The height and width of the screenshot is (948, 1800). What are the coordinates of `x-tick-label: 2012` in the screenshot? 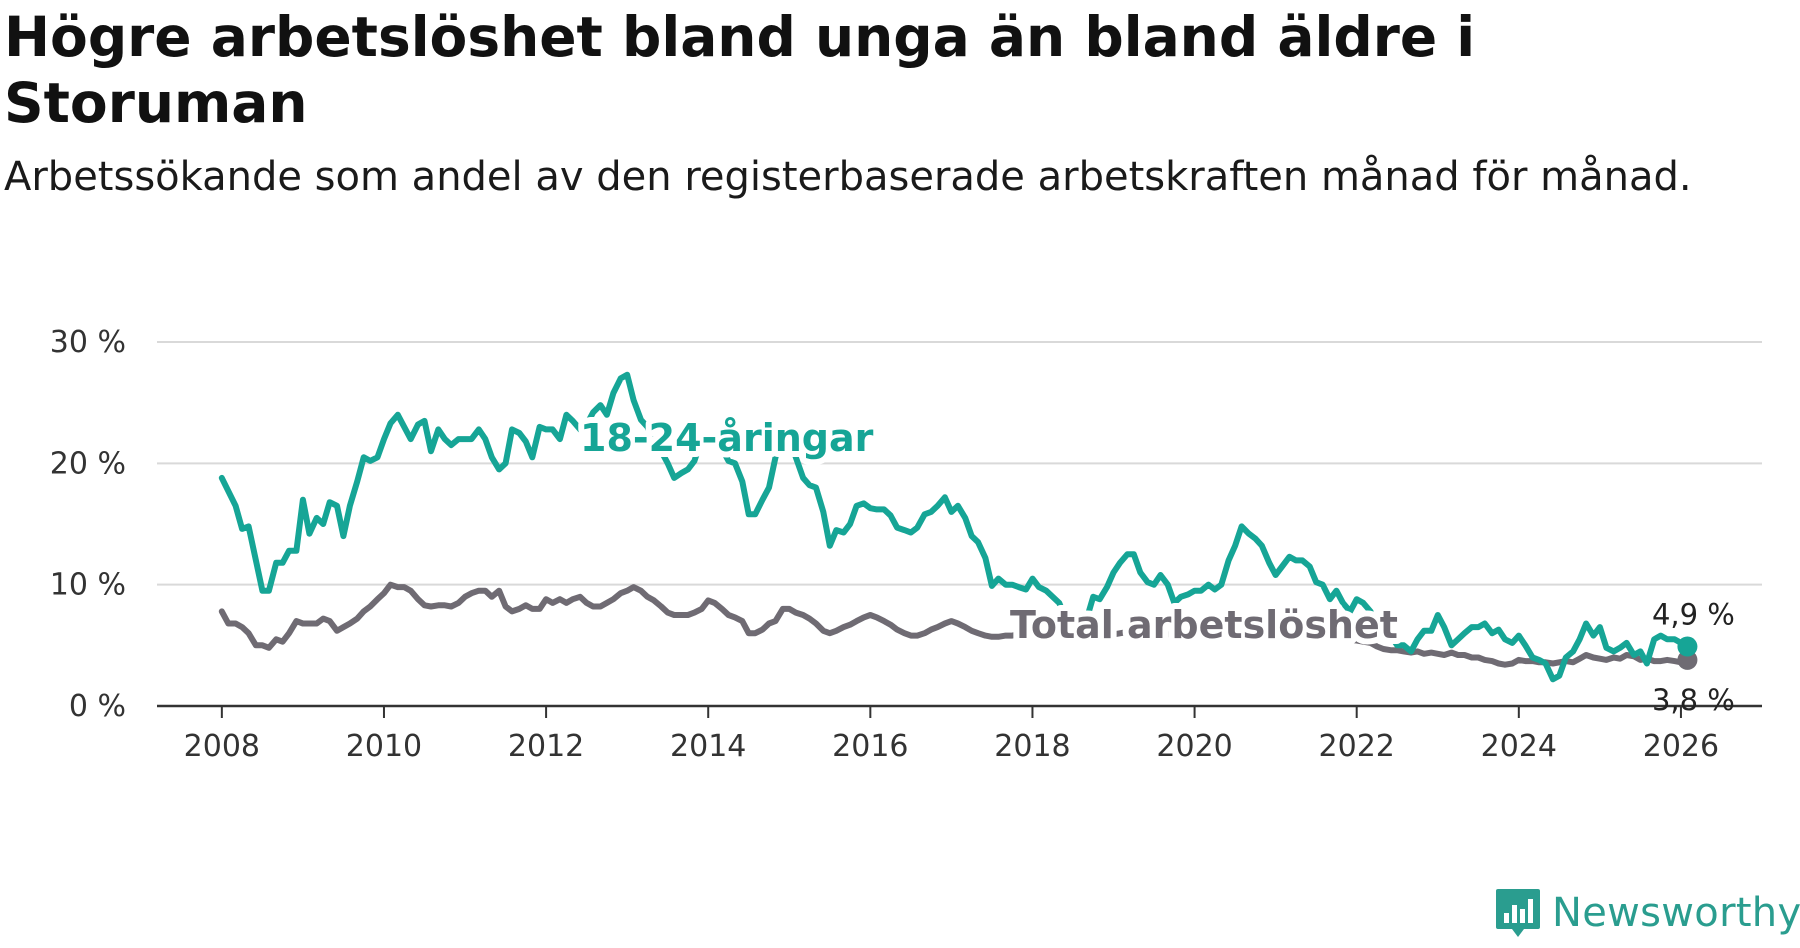 It's located at (546, 746).